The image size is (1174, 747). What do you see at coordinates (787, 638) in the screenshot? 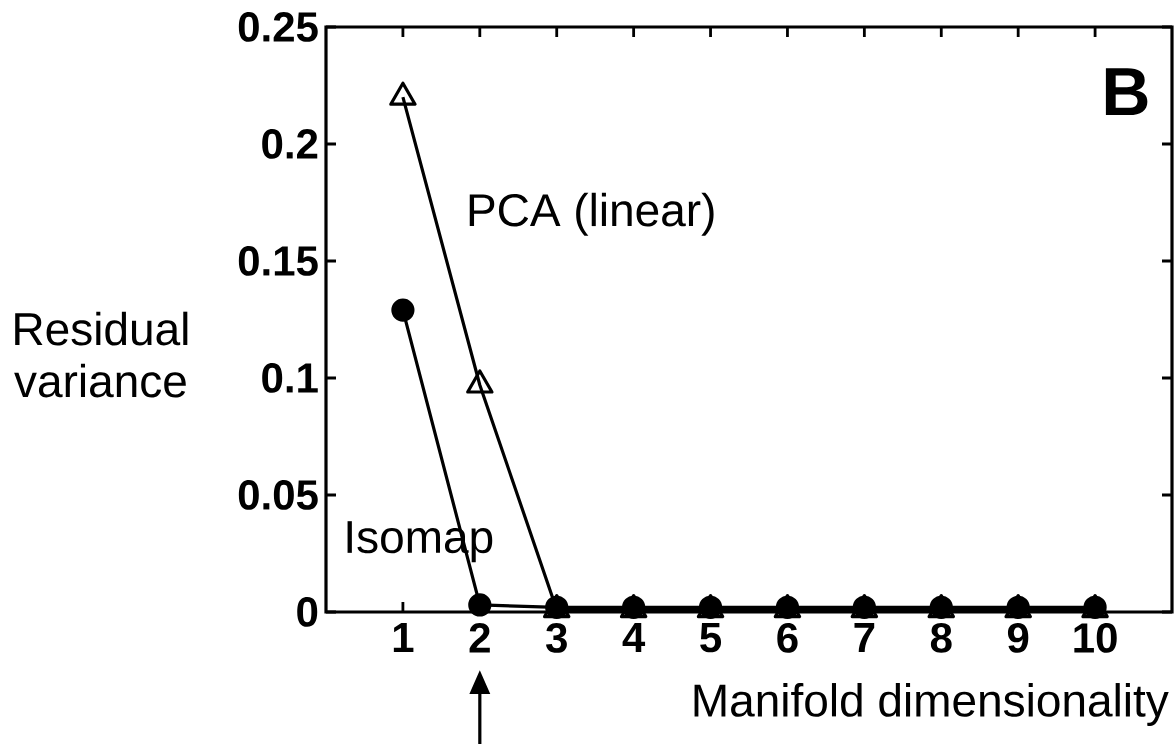
I see `x-tick-label: 6` at bounding box center [787, 638].